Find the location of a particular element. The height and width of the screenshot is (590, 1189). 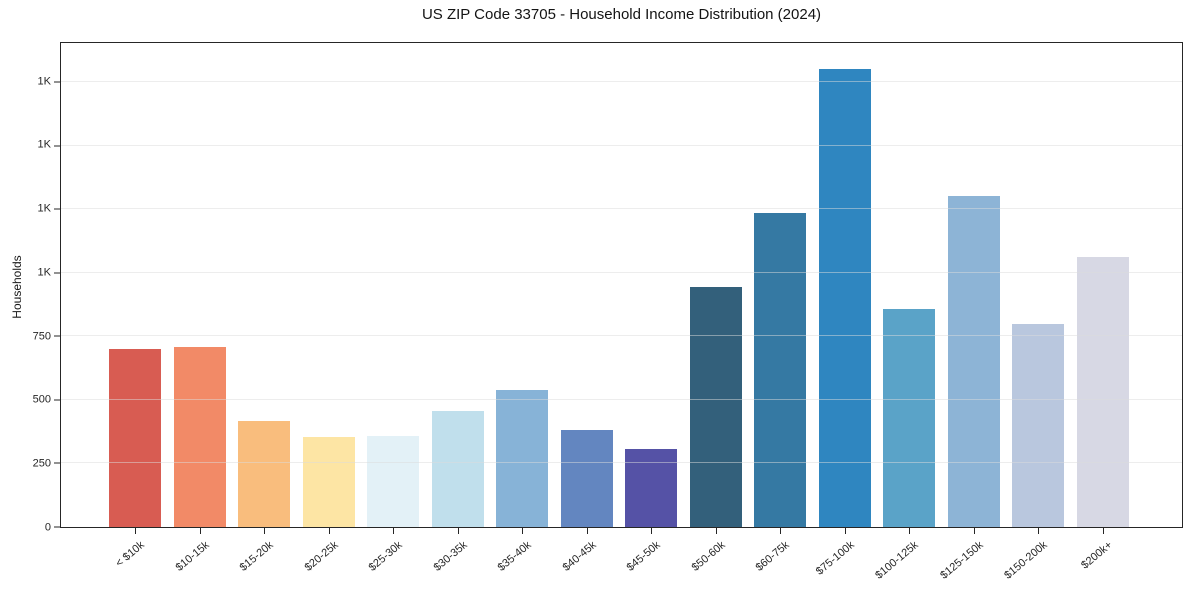

x-tick-label: $10-15k is located at coordinates (192, 556).